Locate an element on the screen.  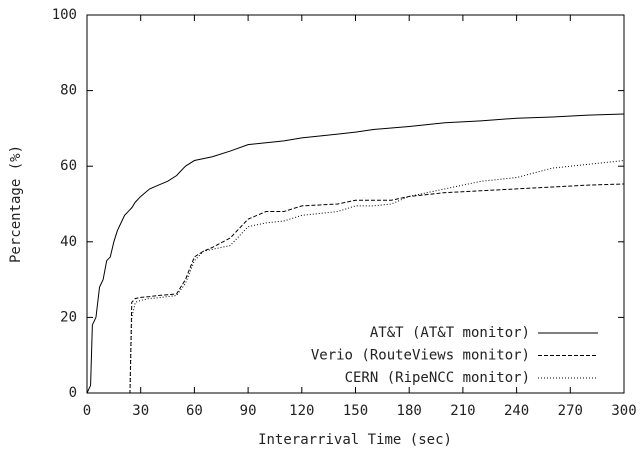
y-tick-label: 80 is located at coordinates (68, 91).